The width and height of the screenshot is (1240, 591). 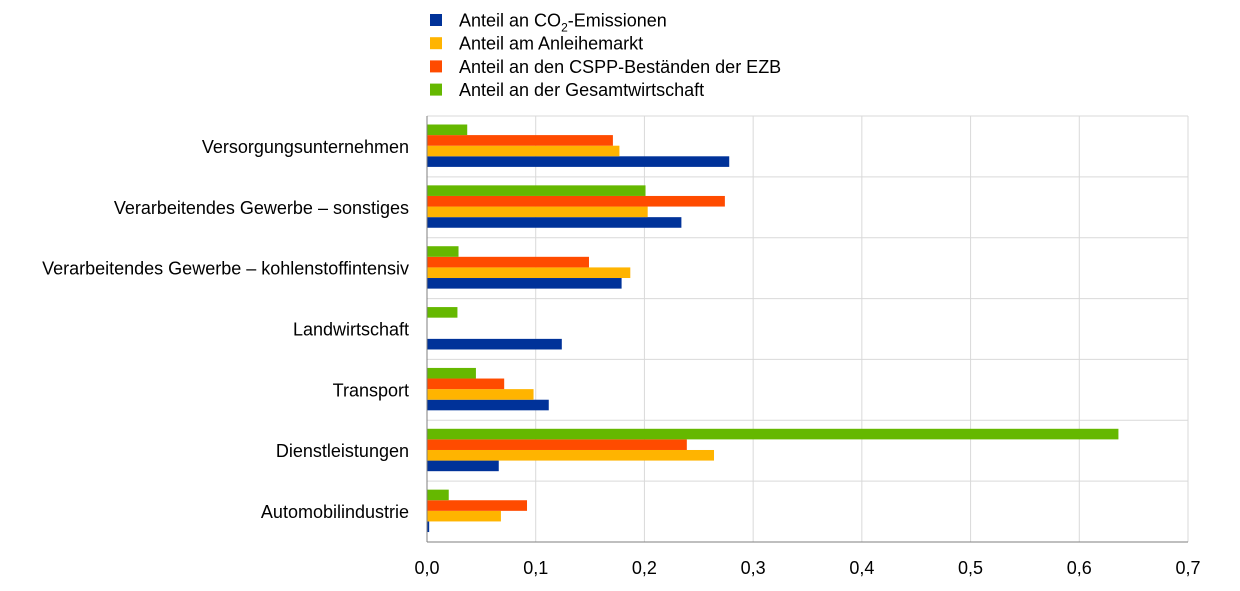 What do you see at coordinates (753, 568) in the screenshot?
I see `x-tick-label: 0,3` at bounding box center [753, 568].